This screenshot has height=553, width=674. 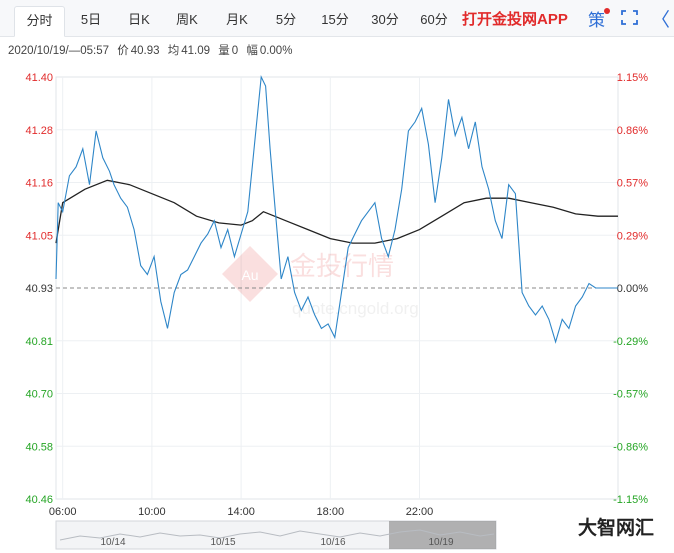 I want to click on time-tick-label: 14:00, so click(x=241, y=512).